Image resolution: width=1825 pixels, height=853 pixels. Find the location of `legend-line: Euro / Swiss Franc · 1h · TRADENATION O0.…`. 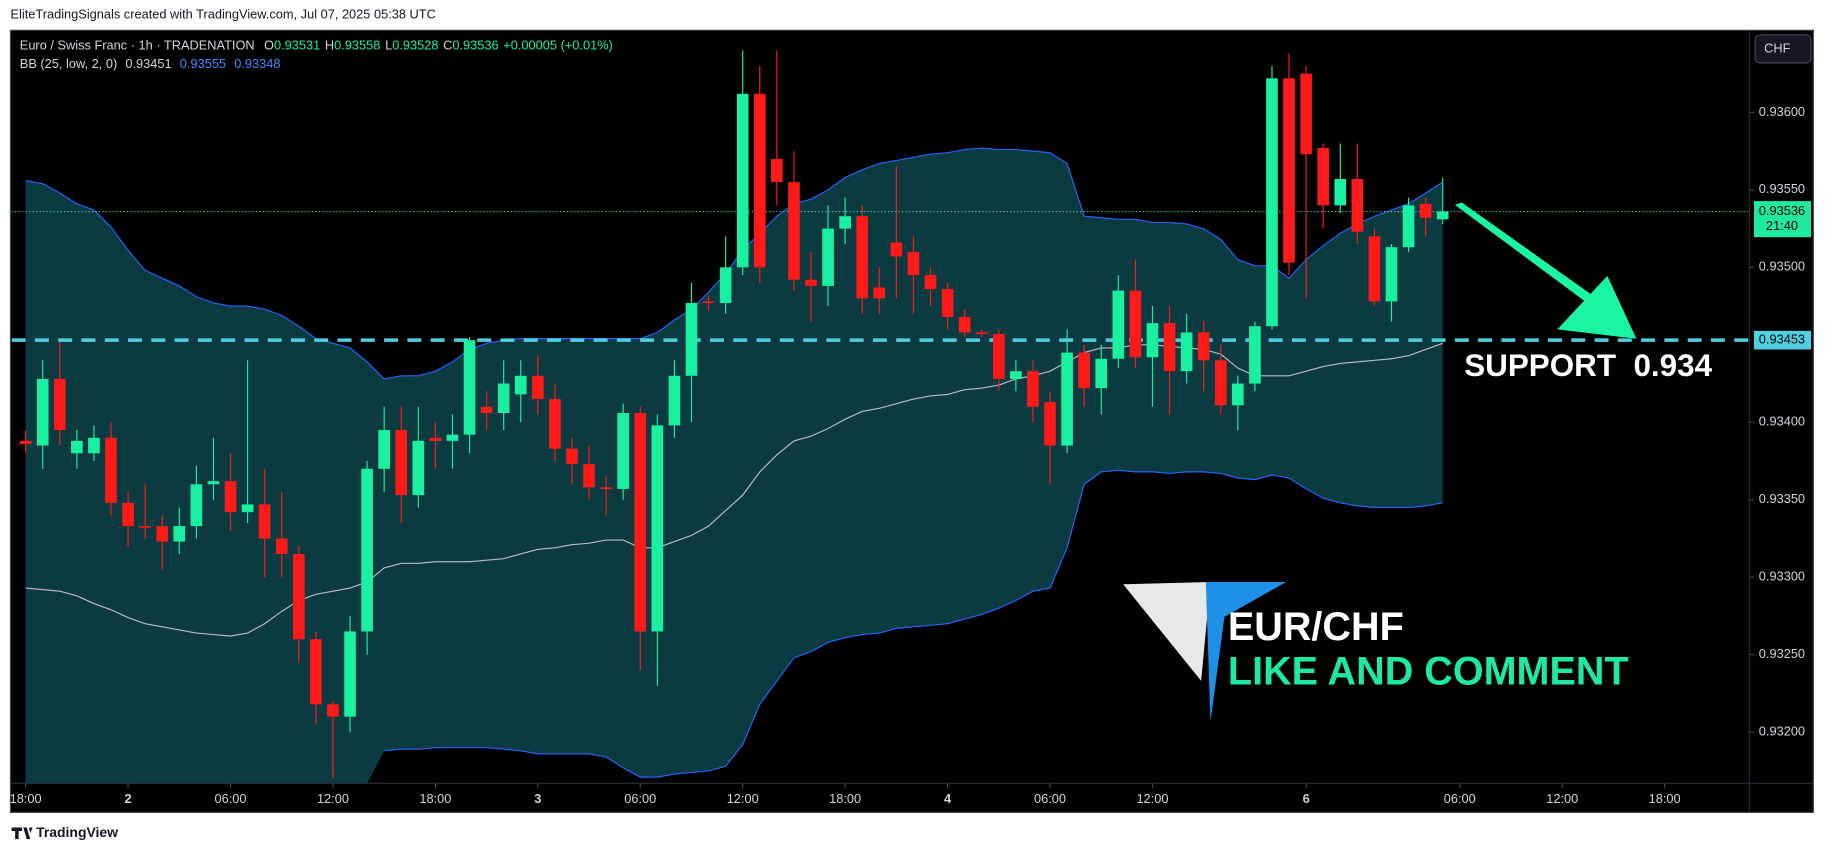

legend-line: Euro / Swiss Franc · 1h · TRADENATION O0.… is located at coordinates (316, 45).